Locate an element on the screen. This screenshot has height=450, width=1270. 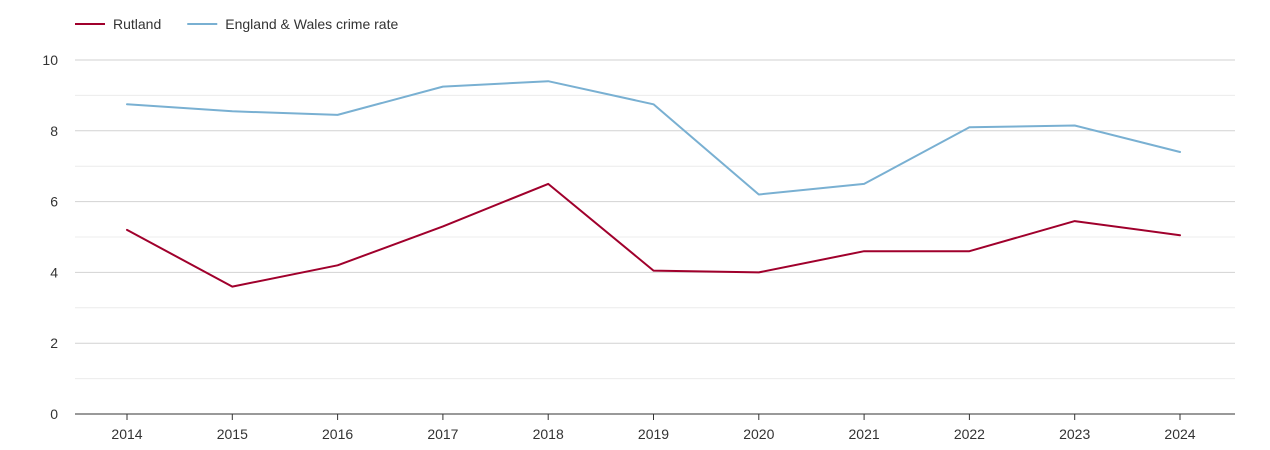
x-tick-label: 2023 is located at coordinates (1074, 434).